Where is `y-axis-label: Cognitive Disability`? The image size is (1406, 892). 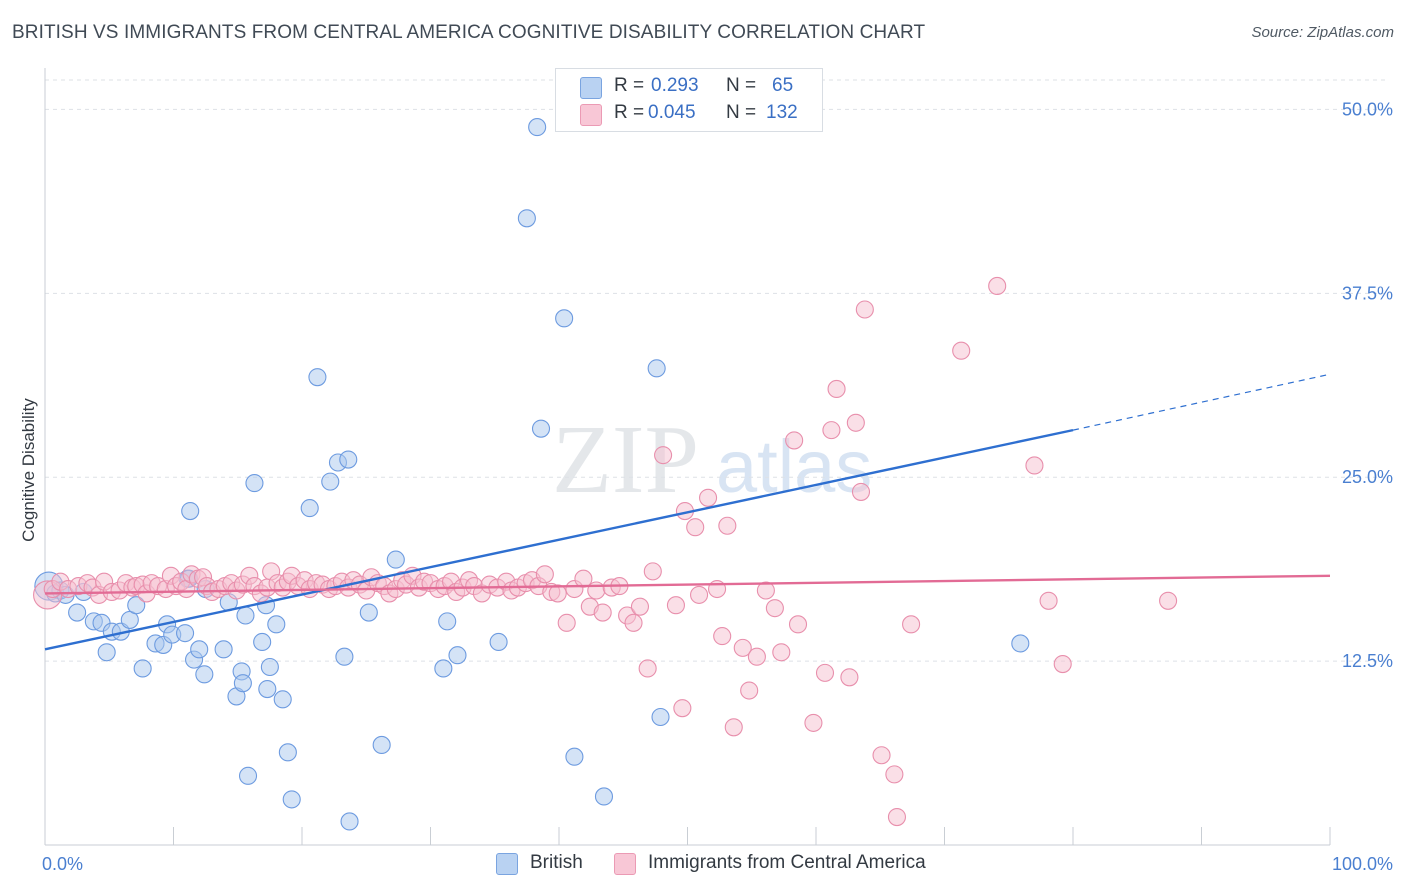
y-axis-label: Cognitive Disability is located at coordinates (28, 470).